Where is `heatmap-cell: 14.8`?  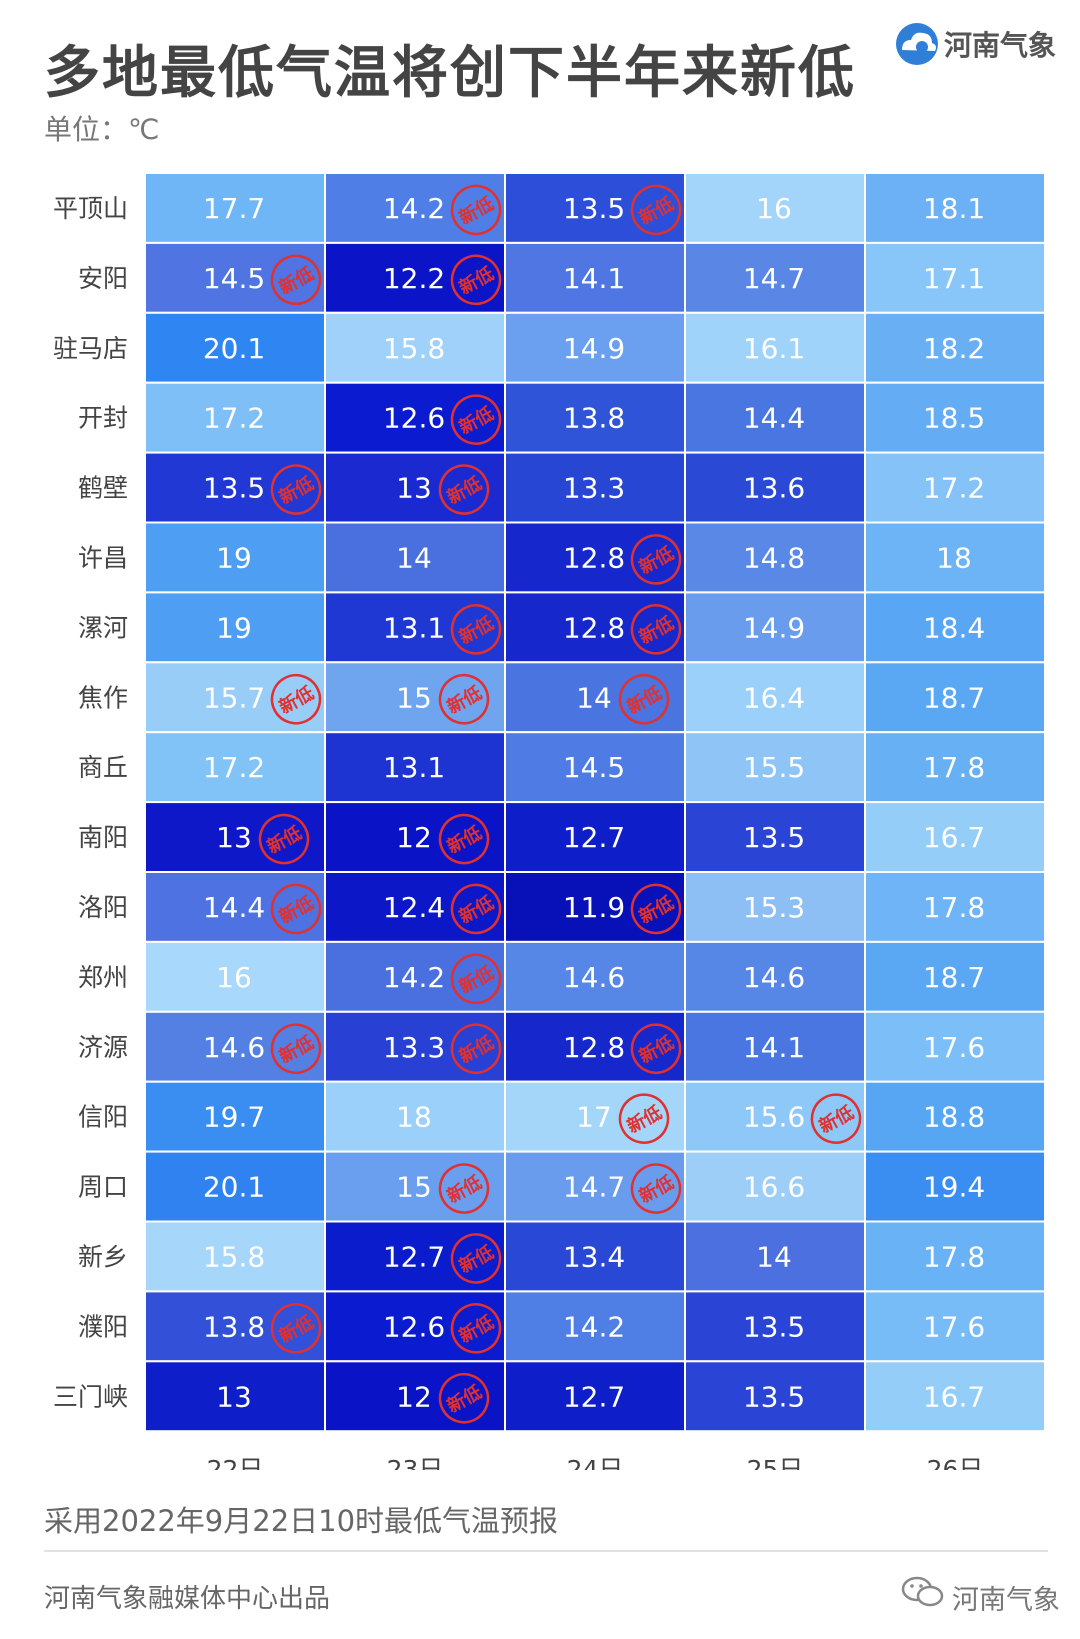 heatmap-cell: 14.8 is located at coordinates (775, 557).